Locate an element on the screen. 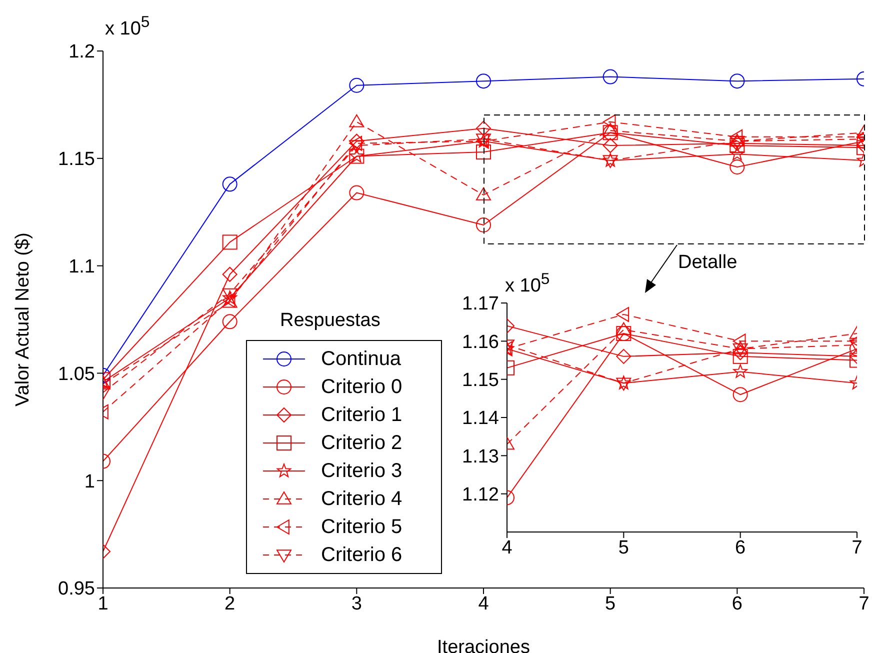  y-tick-label: 1.14 is located at coordinates (481, 419).